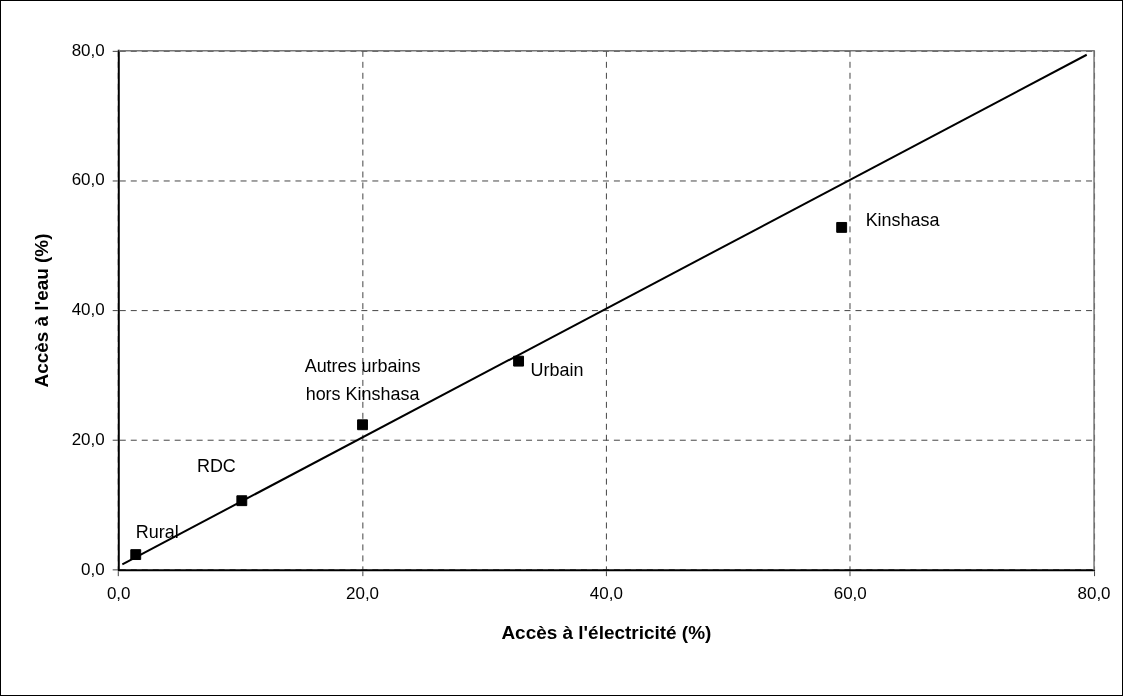  I want to click on y-tick-label: 40,0, so click(88, 310).